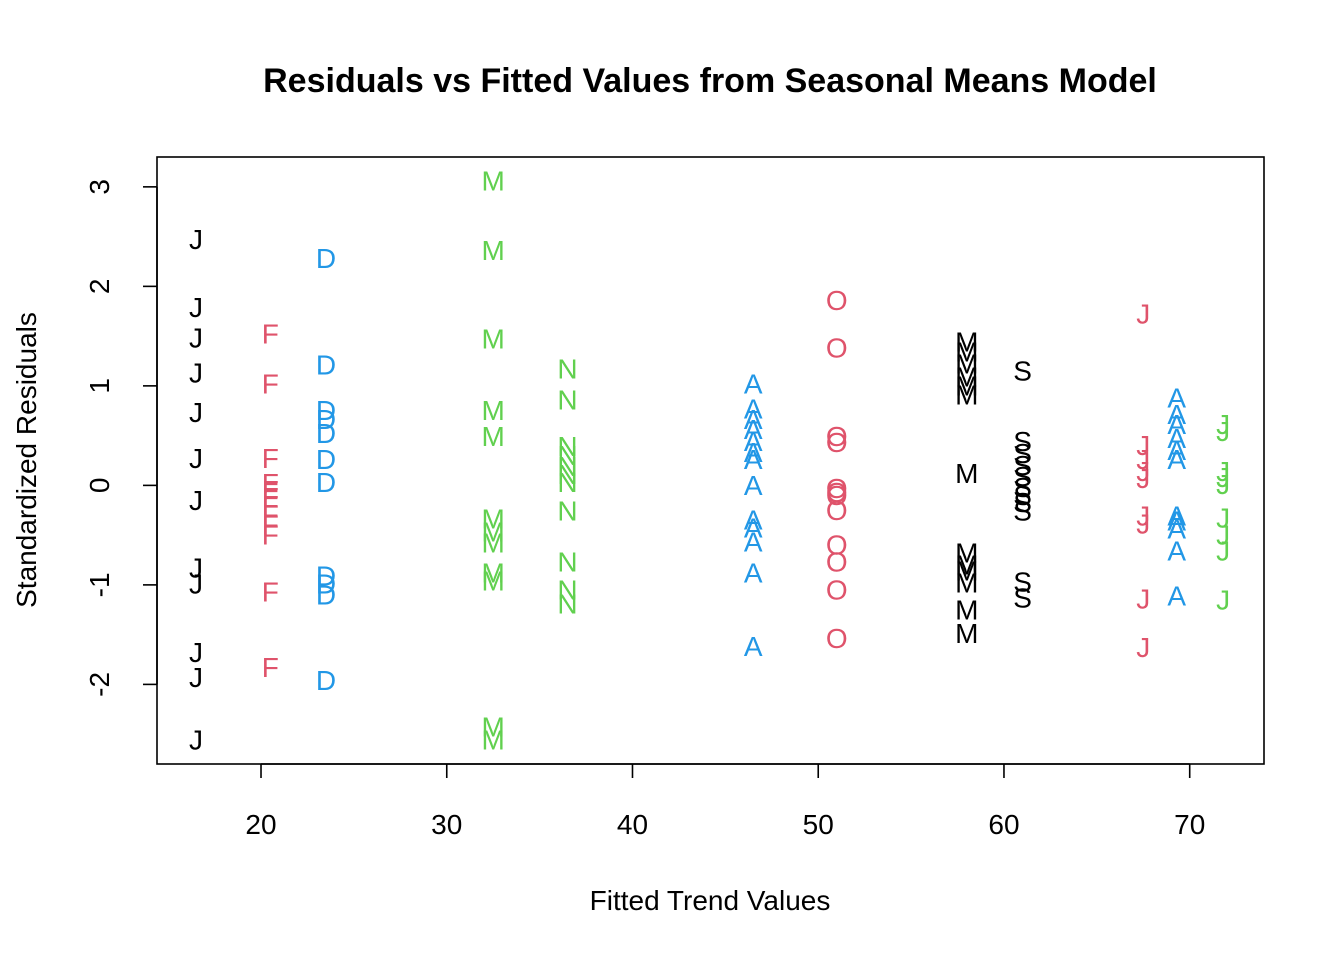 The width and height of the screenshot is (1344, 960). Describe the element at coordinates (99, 386) in the screenshot. I see `y-tick-label: 1` at that location.